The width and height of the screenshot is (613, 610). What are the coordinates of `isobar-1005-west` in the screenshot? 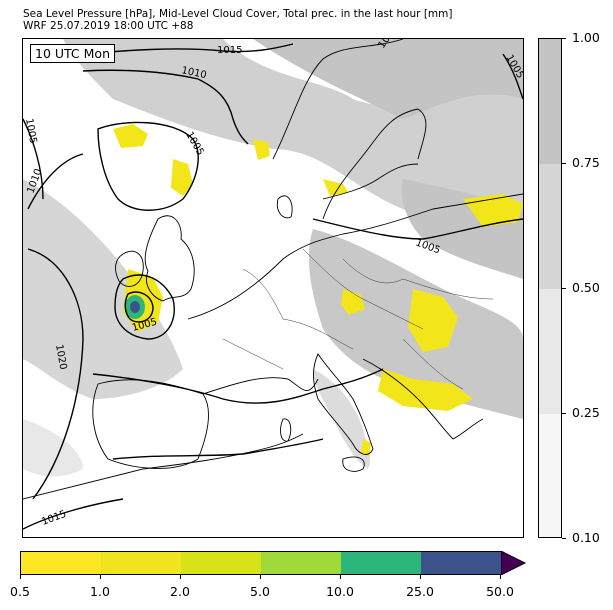 It's located at (33, 159).